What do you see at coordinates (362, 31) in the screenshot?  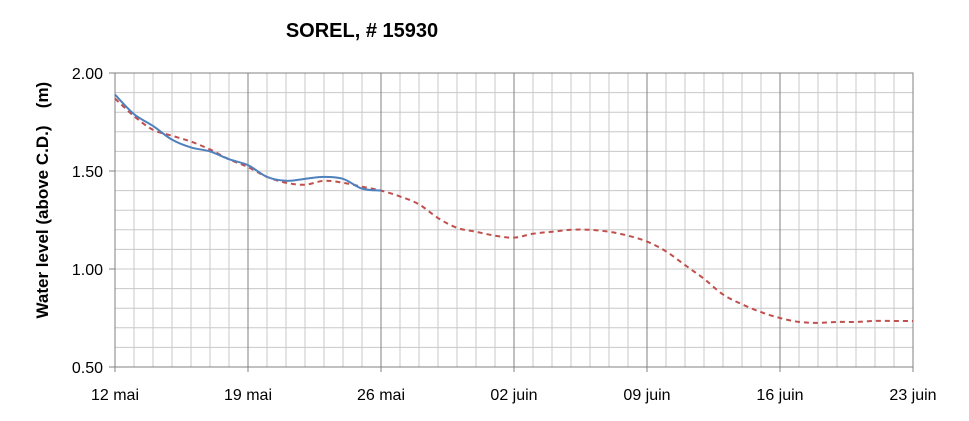 I see `chart-title: SOREL, # 15930` at bounding box center [362, 31].